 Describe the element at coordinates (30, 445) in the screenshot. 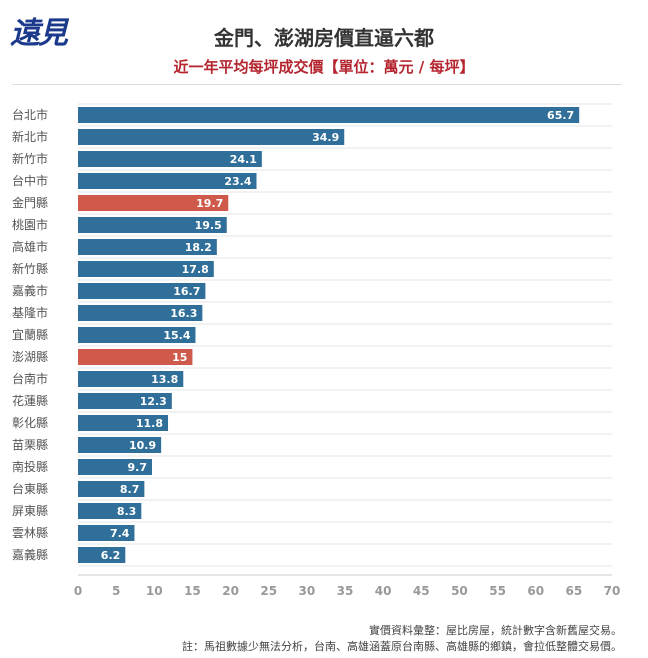

I see `category-label: 苗栗縣` at that location.